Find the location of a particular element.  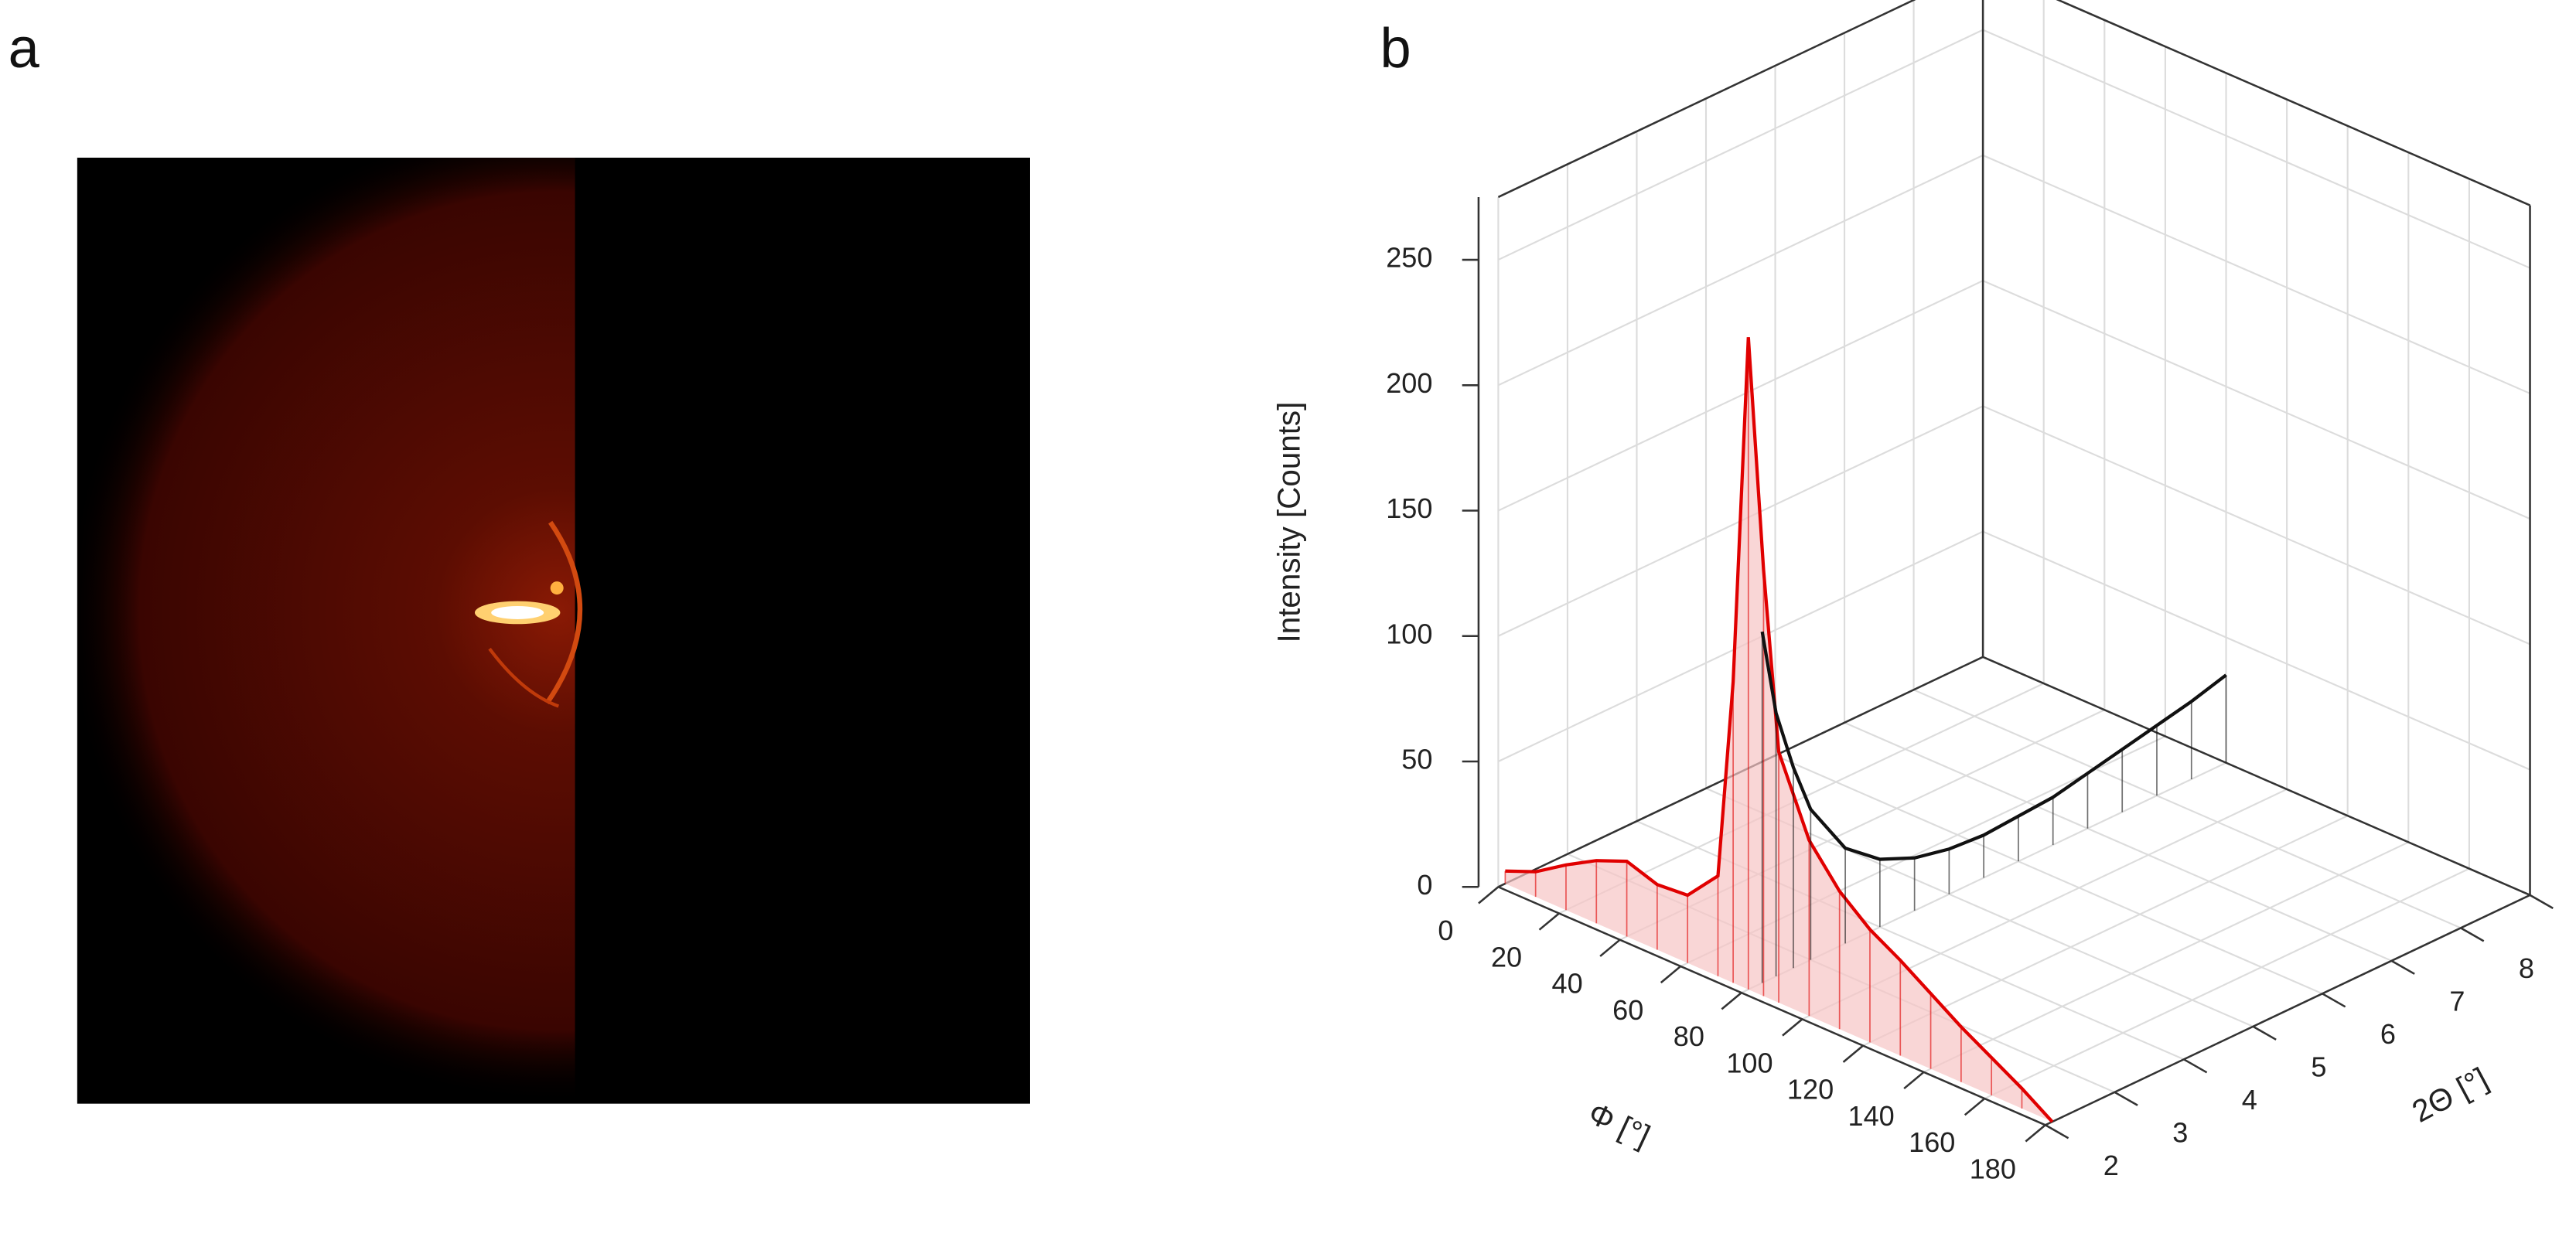

z-axis-title: Intensity [Counts] is located at coordinates (1289, 522).